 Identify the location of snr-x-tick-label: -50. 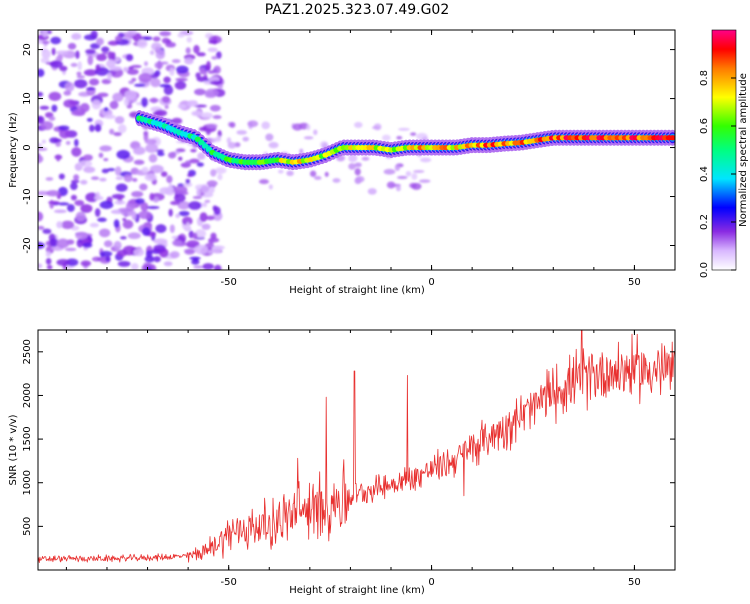
(229, 582).